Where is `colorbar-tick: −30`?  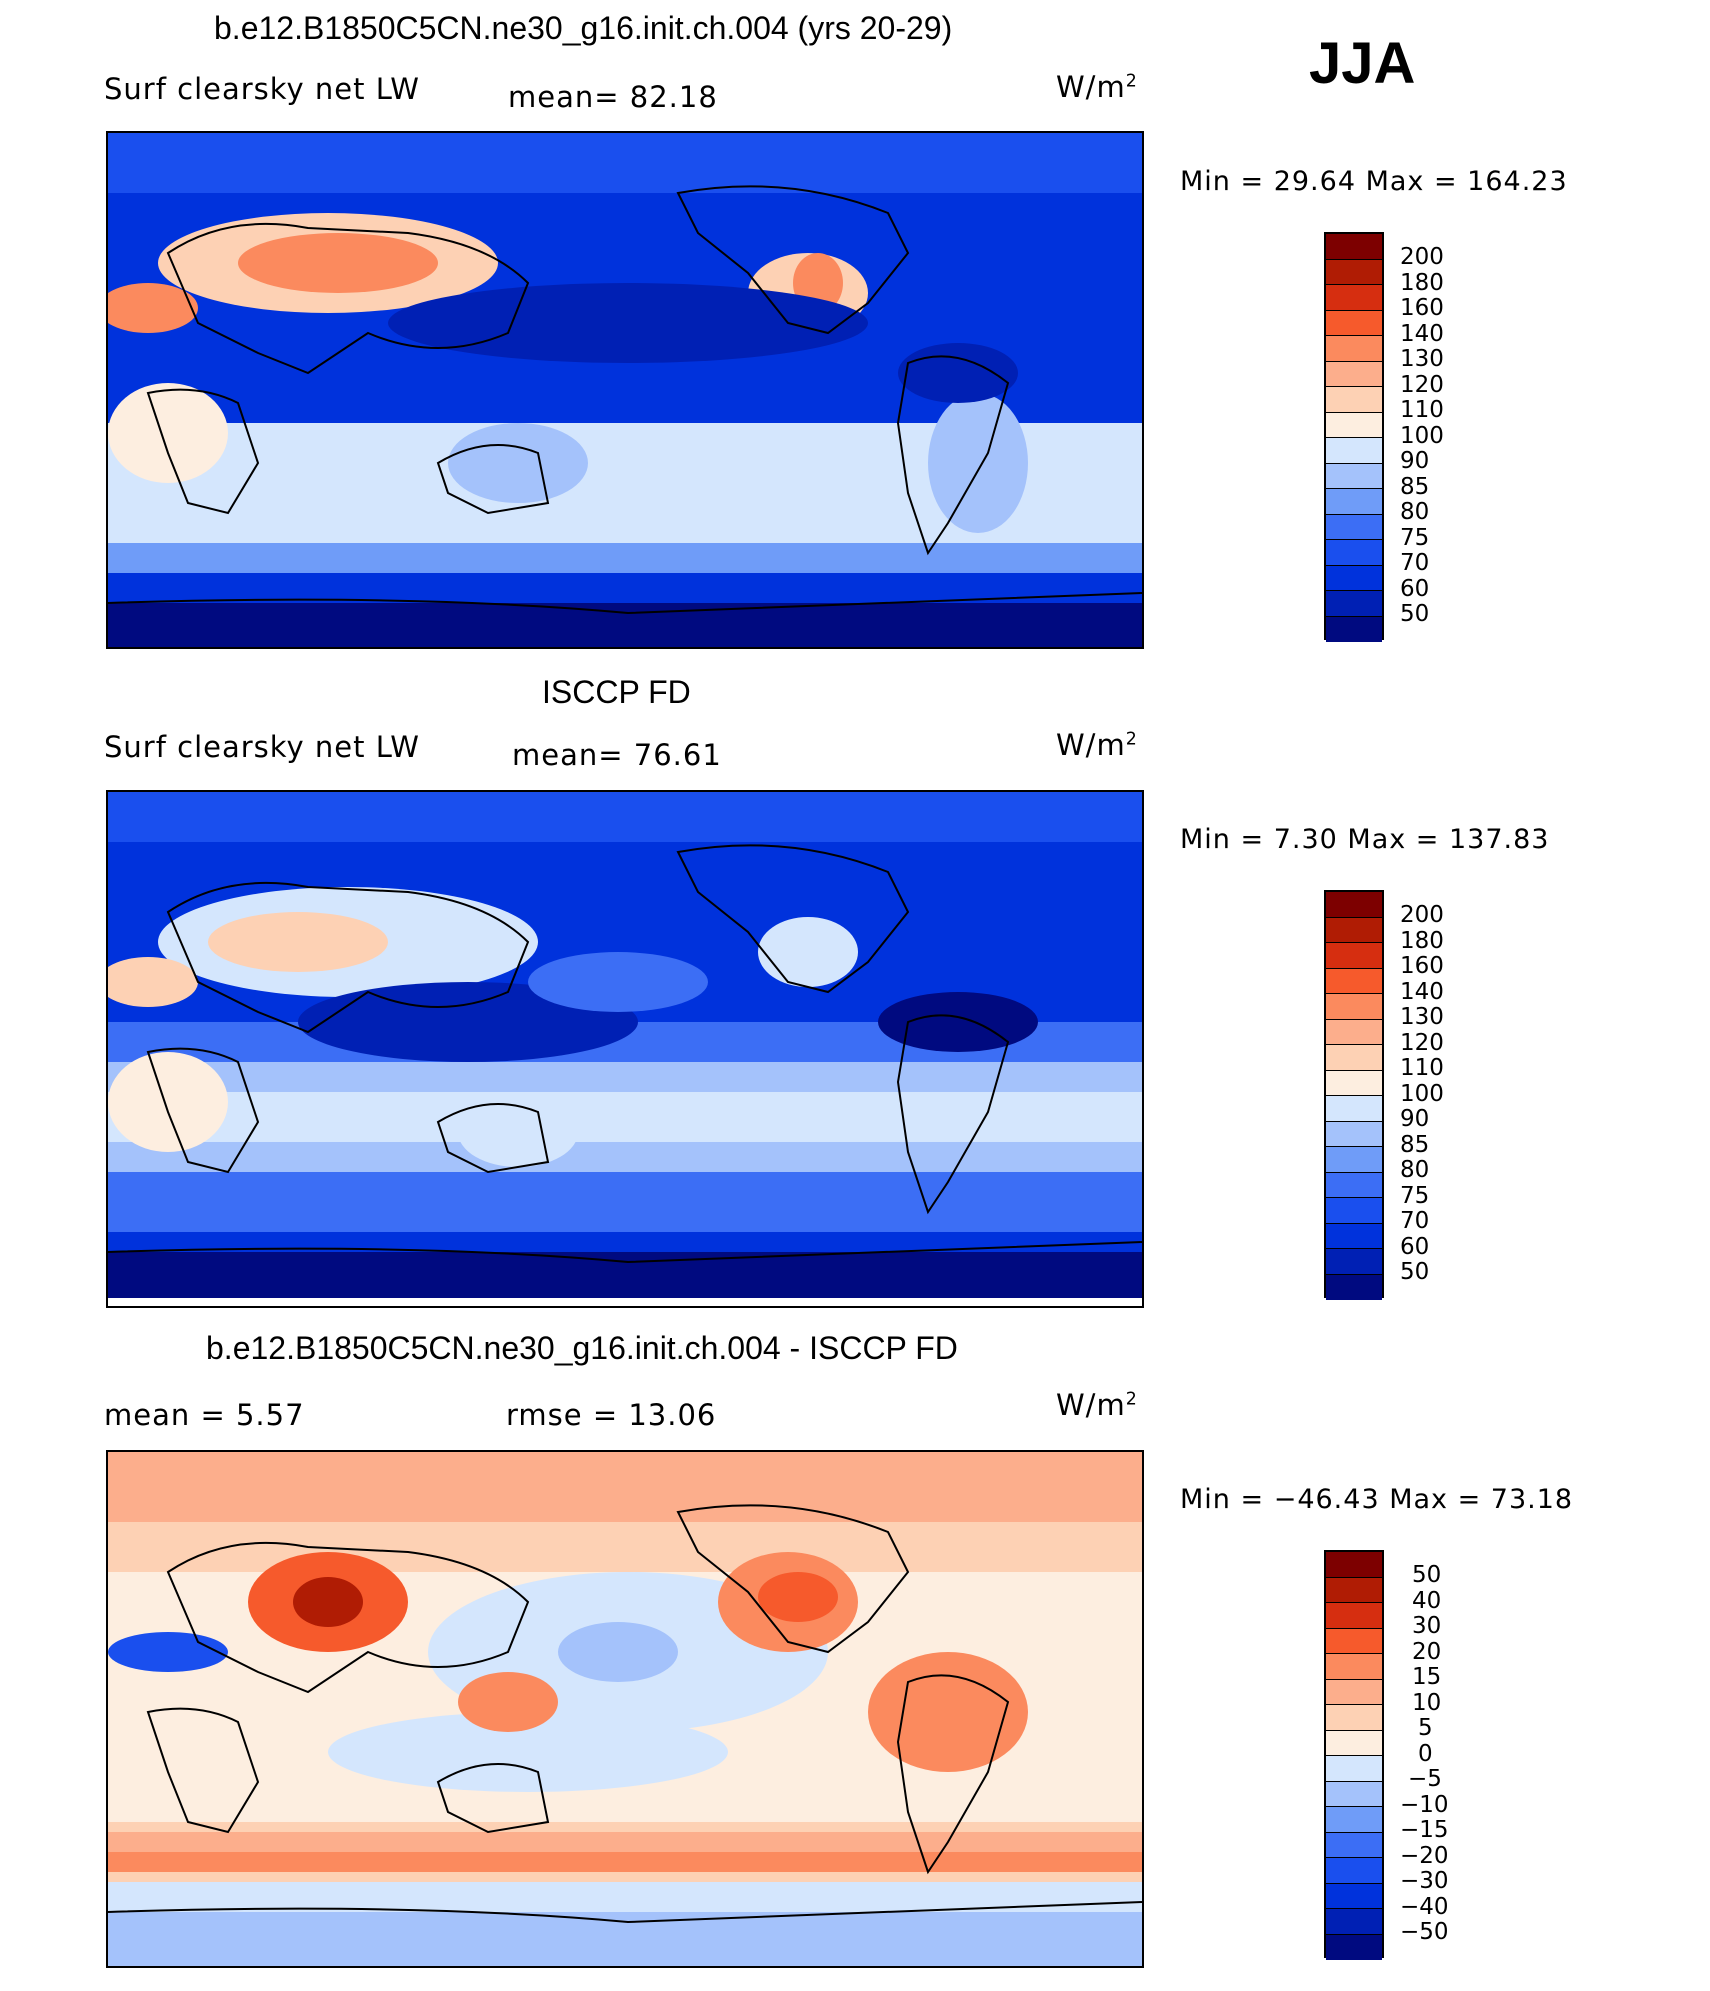 colorbar-tick: −30 is located at coordinates (1424, 1881).